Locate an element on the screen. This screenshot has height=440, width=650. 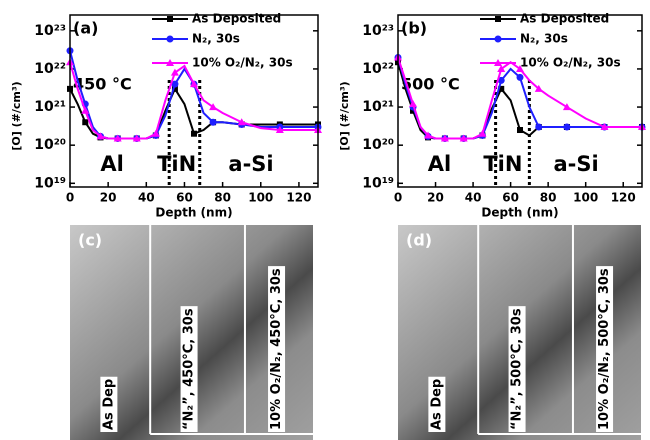
x-tick-label: 60 is located at coordinates (510, 198).